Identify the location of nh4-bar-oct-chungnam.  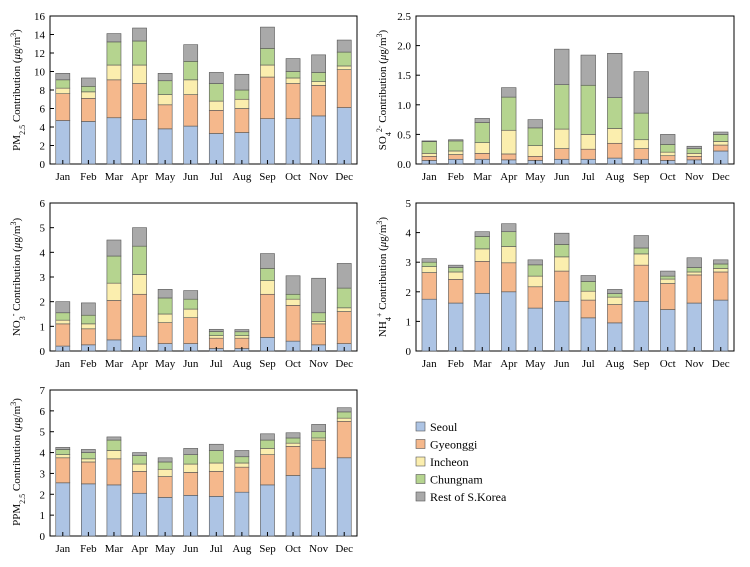
(668, 277).